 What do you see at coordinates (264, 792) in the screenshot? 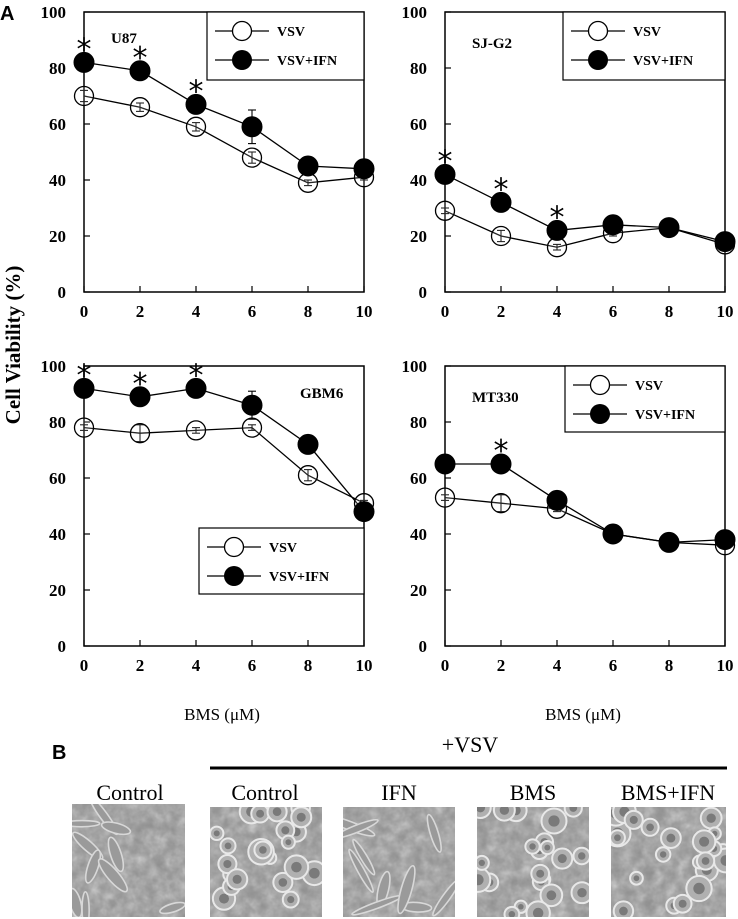
I see `cell-image-label: Control` at bounding box center [264, 792].